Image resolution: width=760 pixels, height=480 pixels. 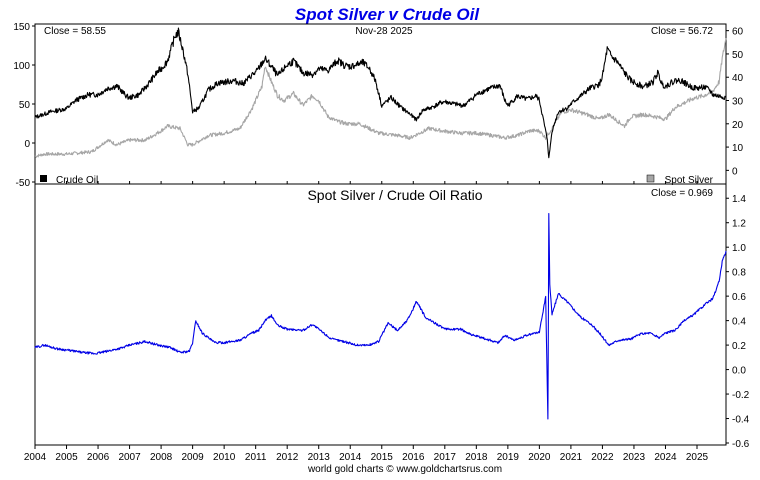 What do you see at coordinates (319, 457) in the screenshot?
I see `x-axis-tick-label: 2013` at bounding box center [319, 457].